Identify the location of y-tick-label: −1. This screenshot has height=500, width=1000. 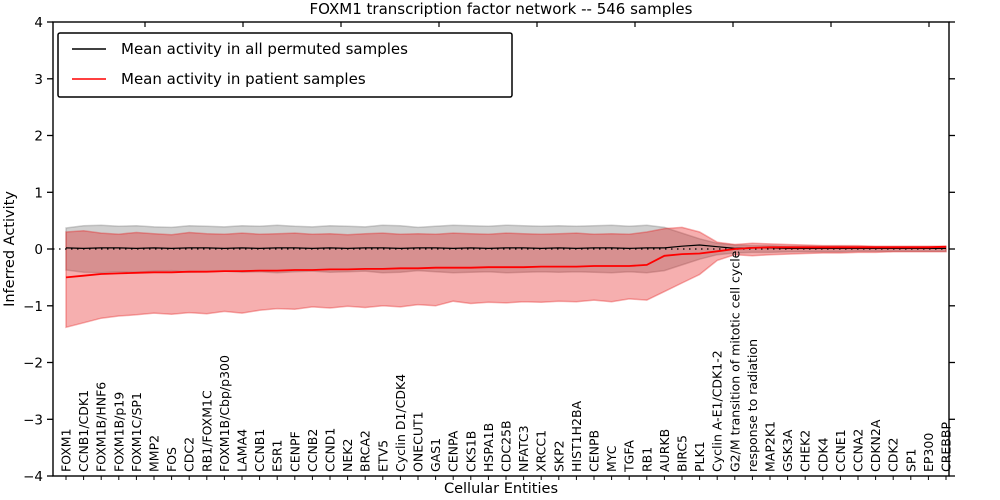
(33, 307).